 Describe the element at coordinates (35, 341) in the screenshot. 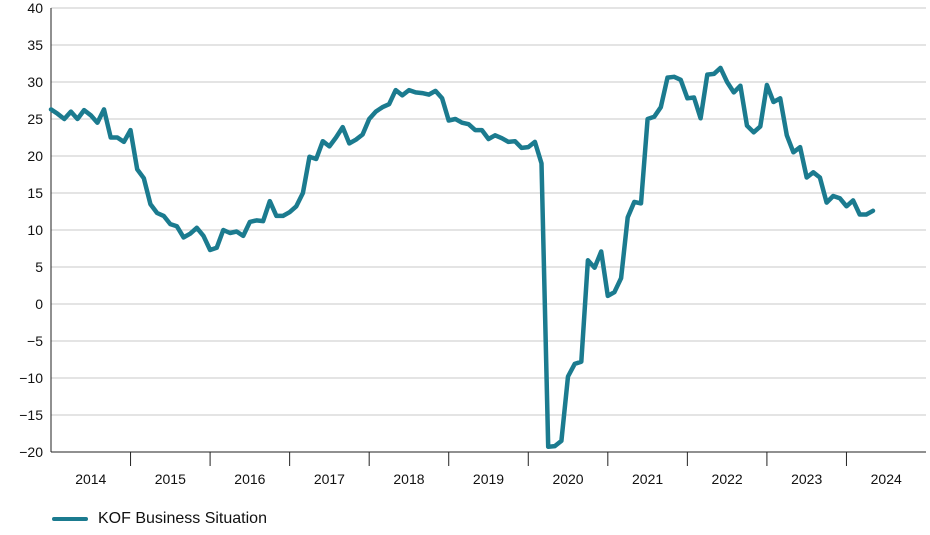

I see `y-tick-label: −5` at that location.